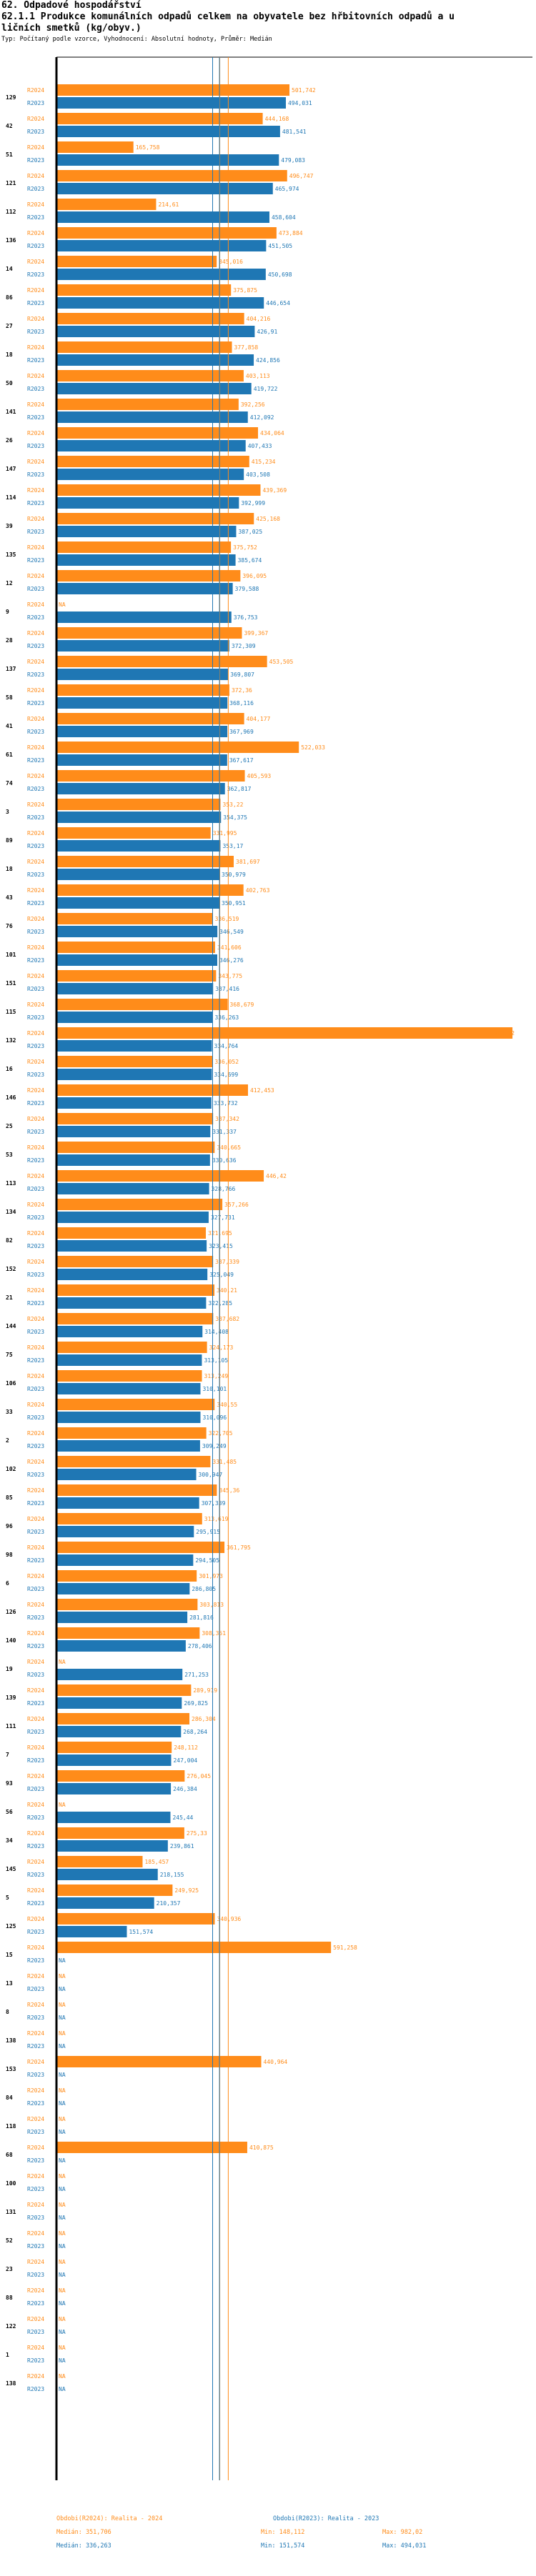 The height and width of the screenshot is (2576, 536). Describe the element at coordinates (11, 1926) in the screenshot. I see `row-label: 125` at that location.